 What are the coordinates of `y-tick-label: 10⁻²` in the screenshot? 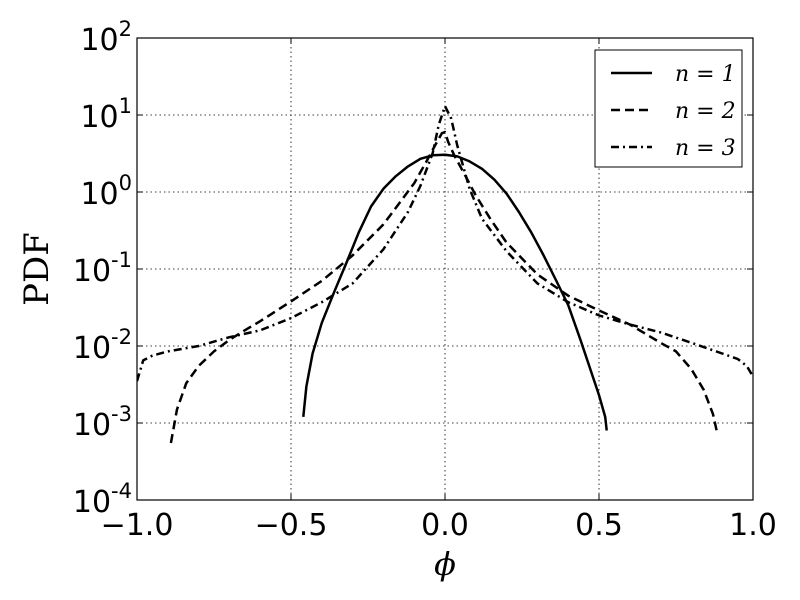 It's located at (102, 345).